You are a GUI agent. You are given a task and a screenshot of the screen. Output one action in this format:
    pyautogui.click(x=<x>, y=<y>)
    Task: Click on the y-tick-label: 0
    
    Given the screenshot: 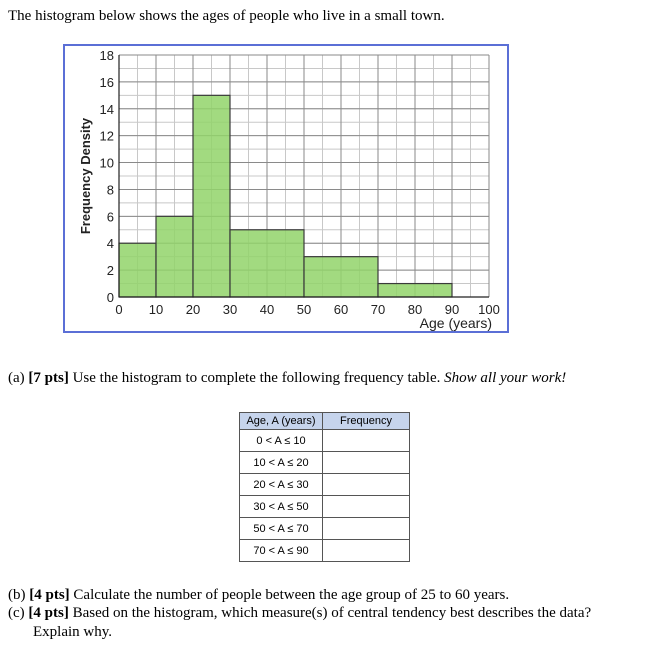 What is the action you would take?
    pyautogui.click(x=110, y=297)
    